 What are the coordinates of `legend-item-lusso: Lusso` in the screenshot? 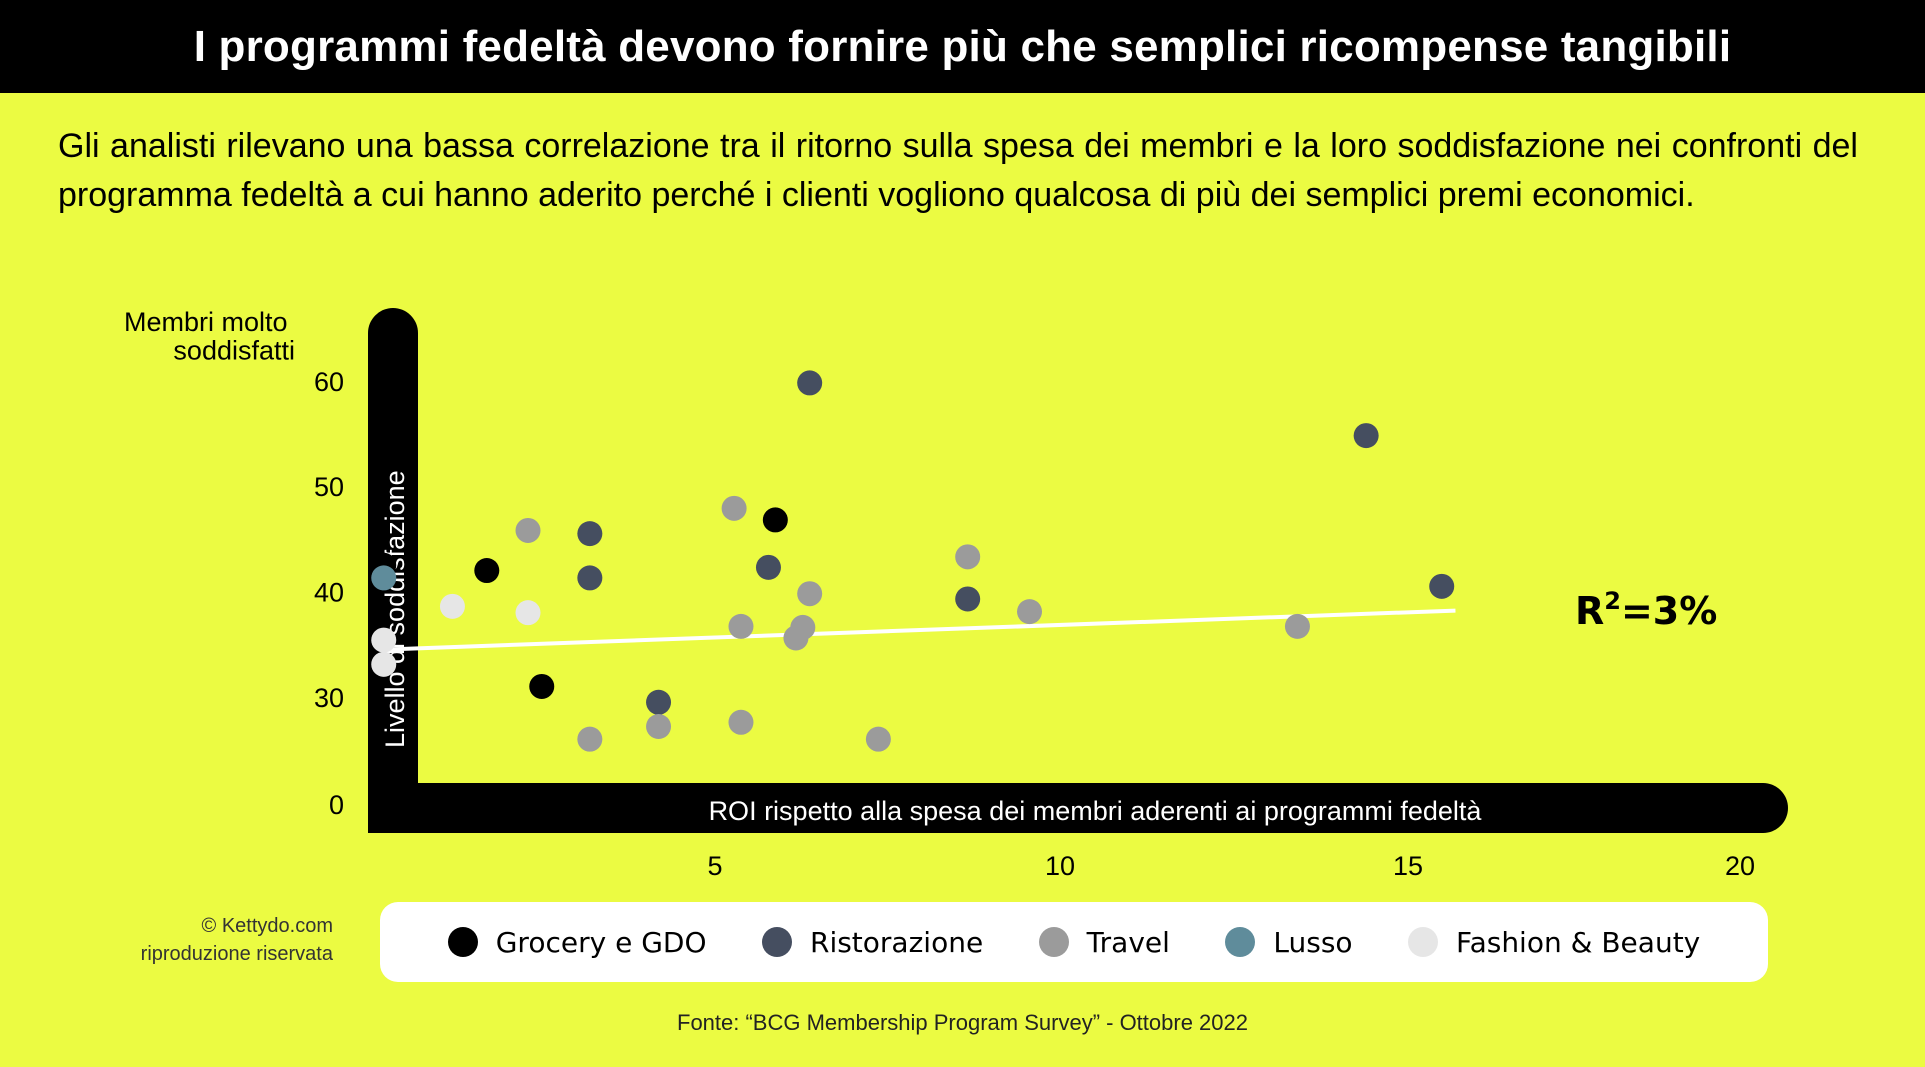 It's located at (1289, 942).